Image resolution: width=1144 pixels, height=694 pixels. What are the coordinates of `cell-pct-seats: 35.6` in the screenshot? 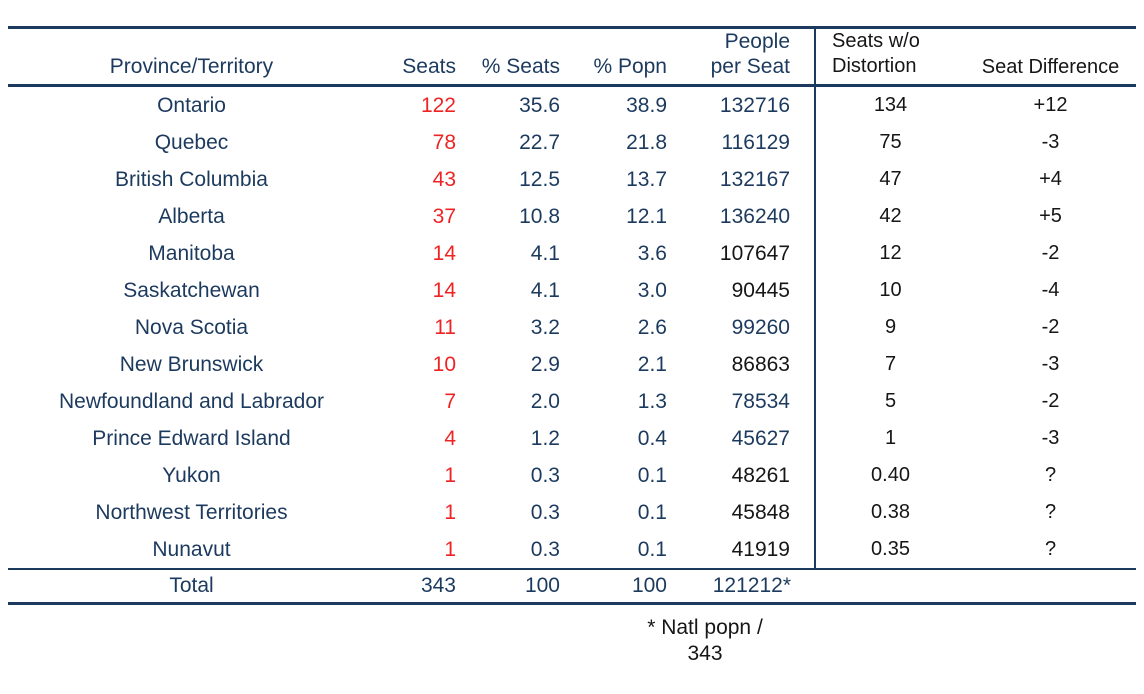 It's located at (539, 105).